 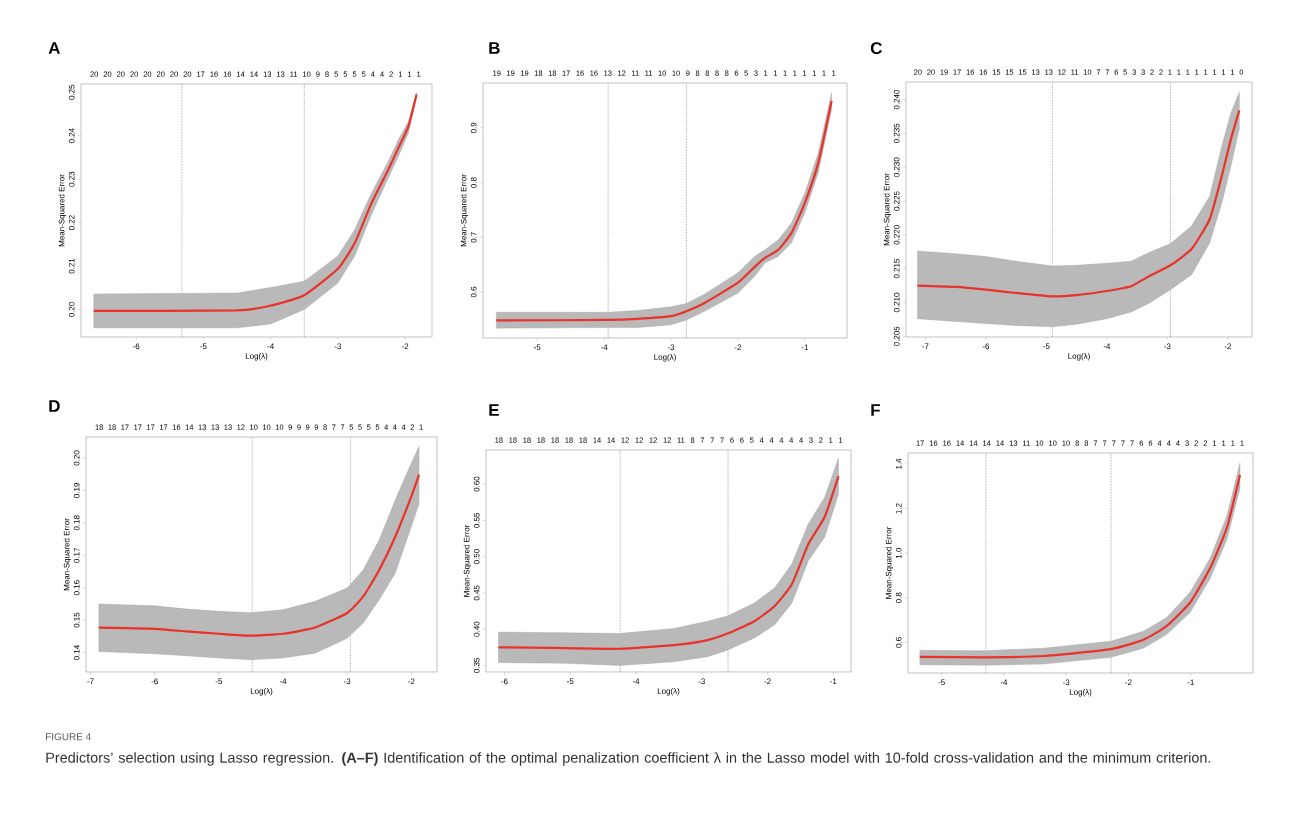 I want to click on chart-title: E, so click(x=494, y=410).